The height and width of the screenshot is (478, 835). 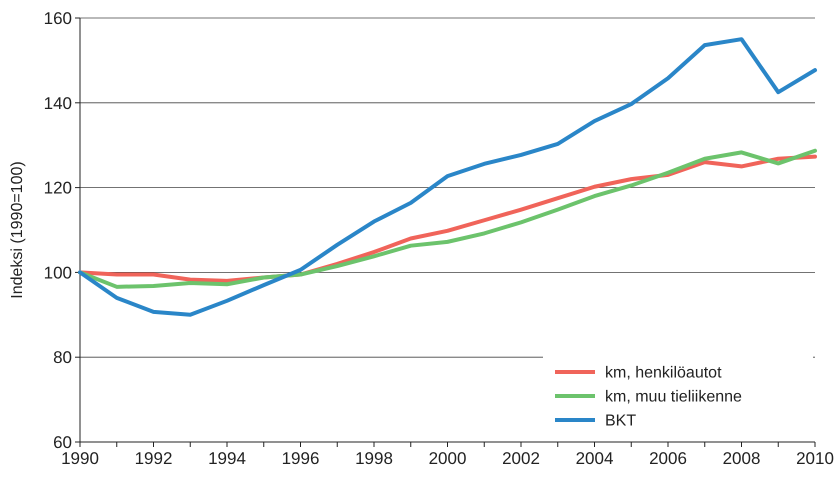 What do you see at coordinates (62, 442) in the screenshot?
I see `y-tick-label: 60` at bounding box center [62, 442].